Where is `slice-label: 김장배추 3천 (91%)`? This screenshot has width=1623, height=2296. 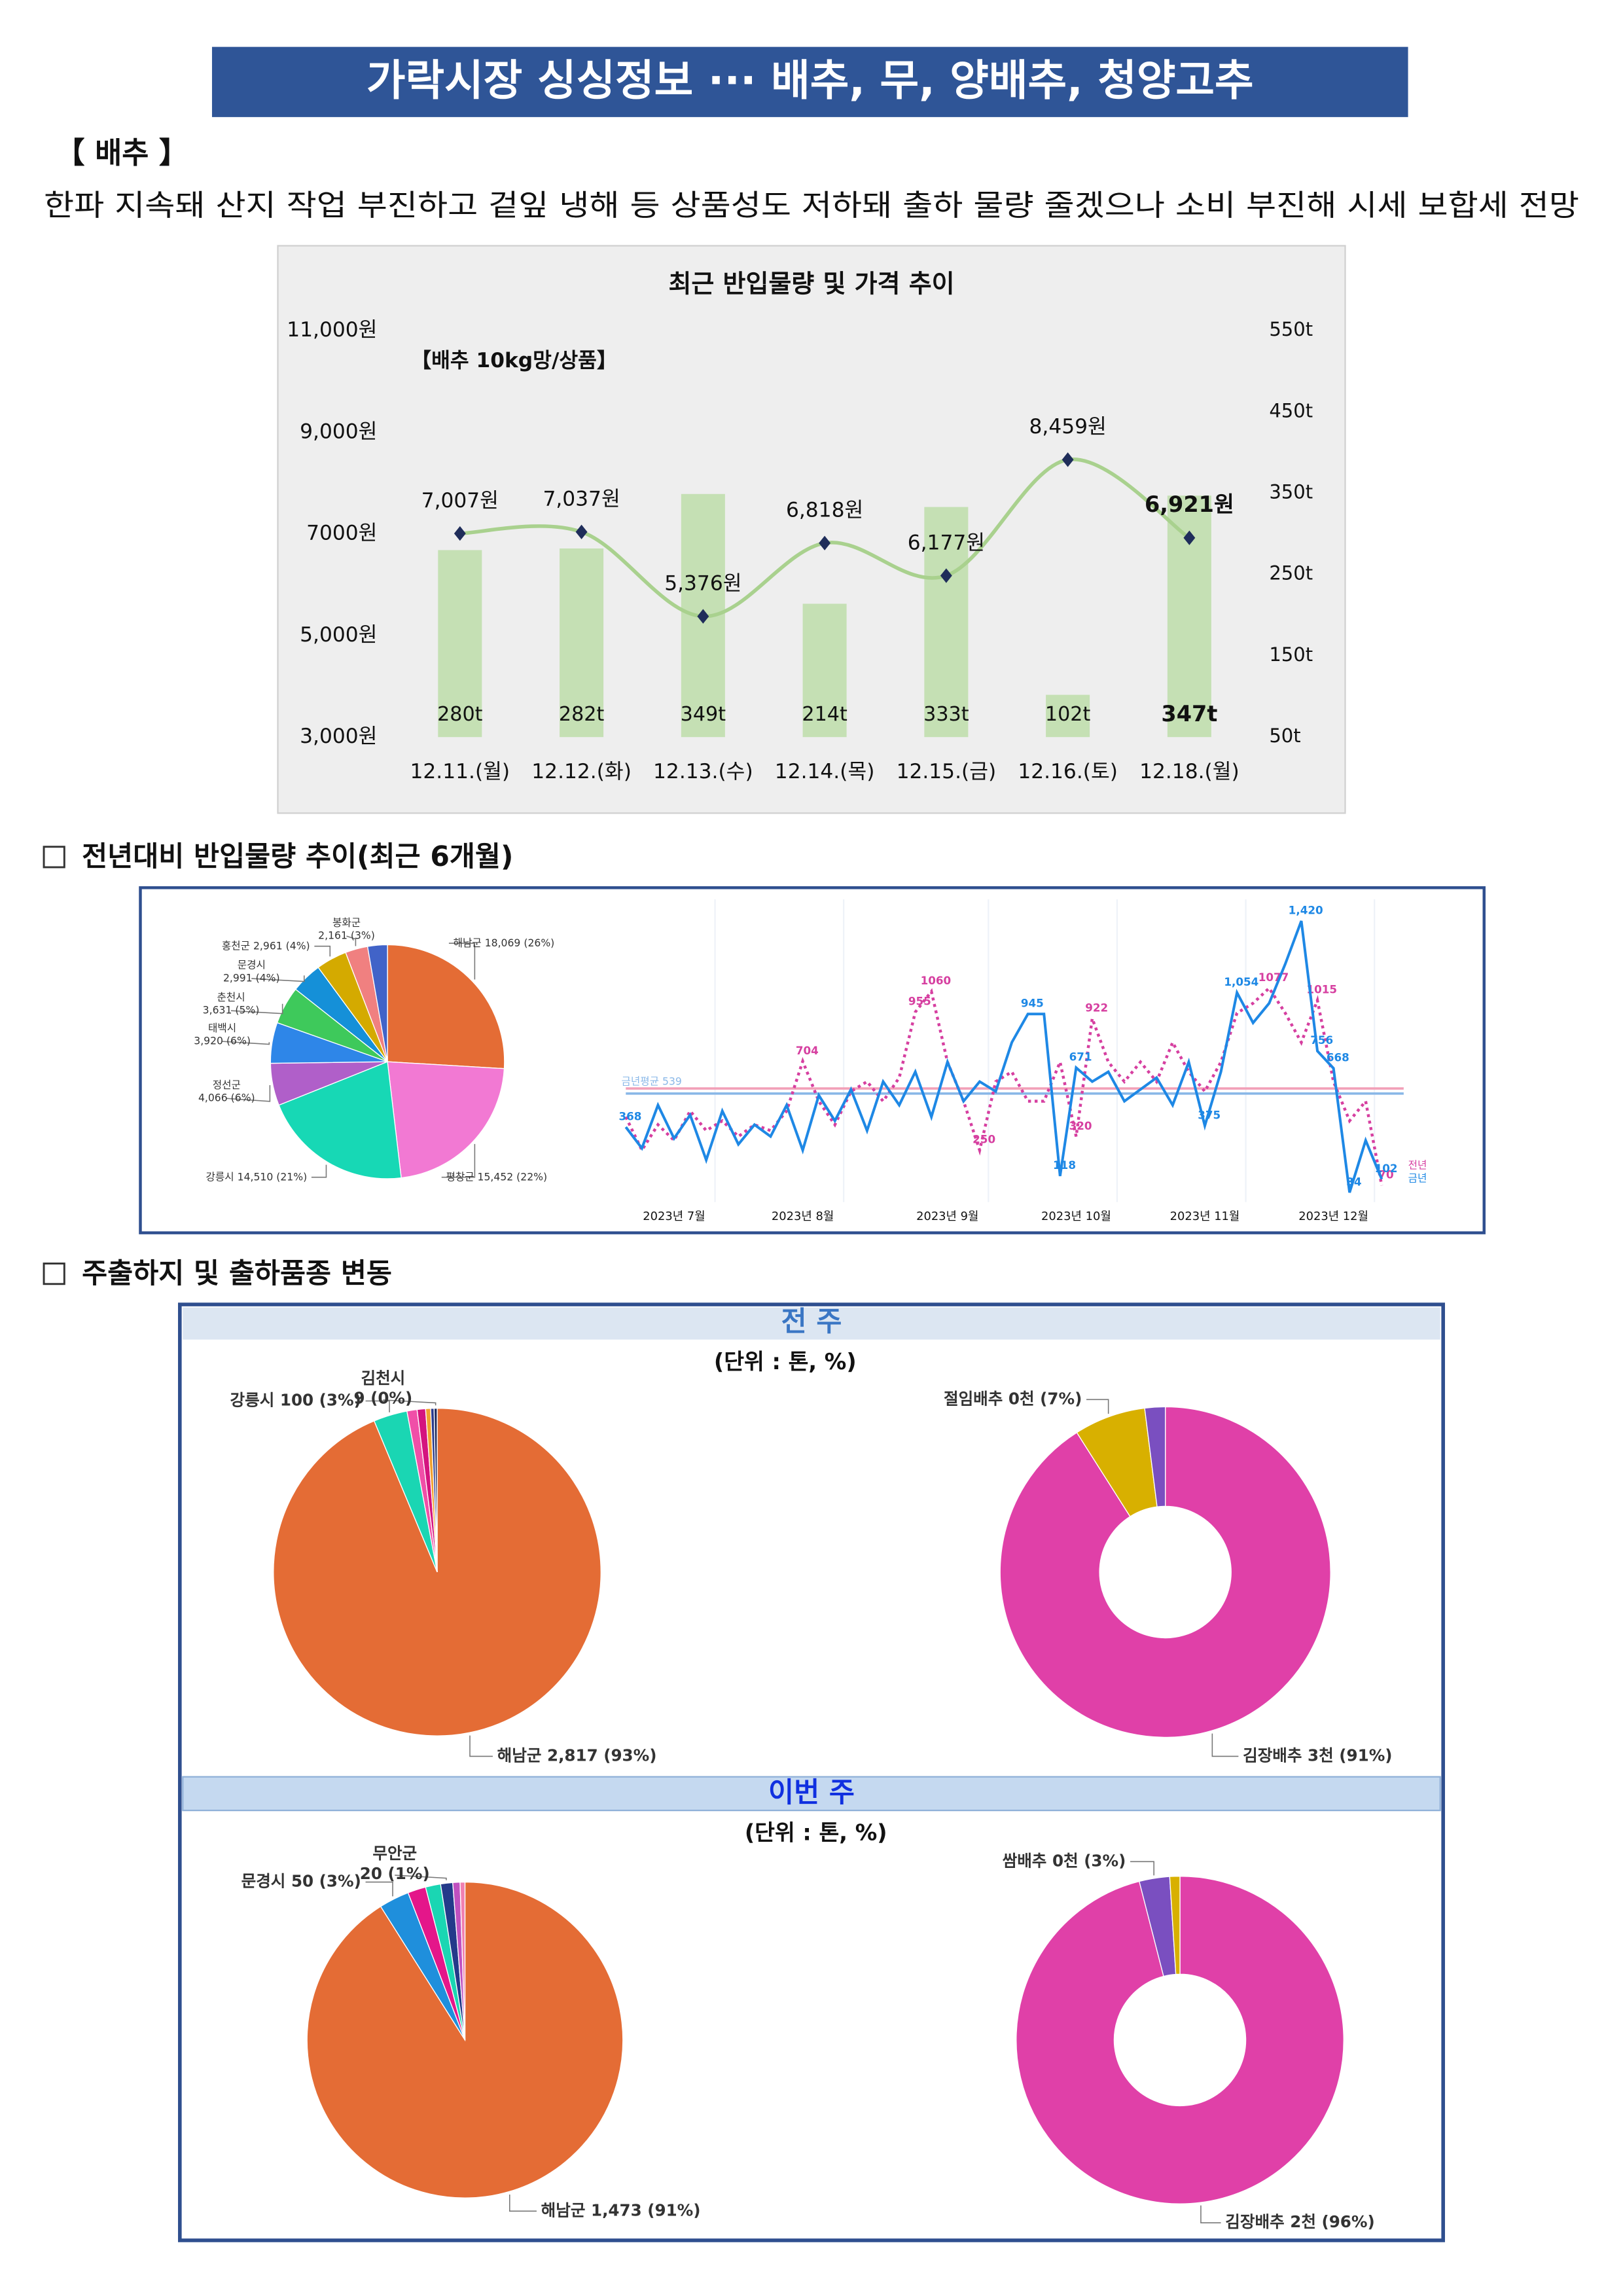 slice-label: 김장배추 3천 (91%) is located at coordinates (1317, 1755).